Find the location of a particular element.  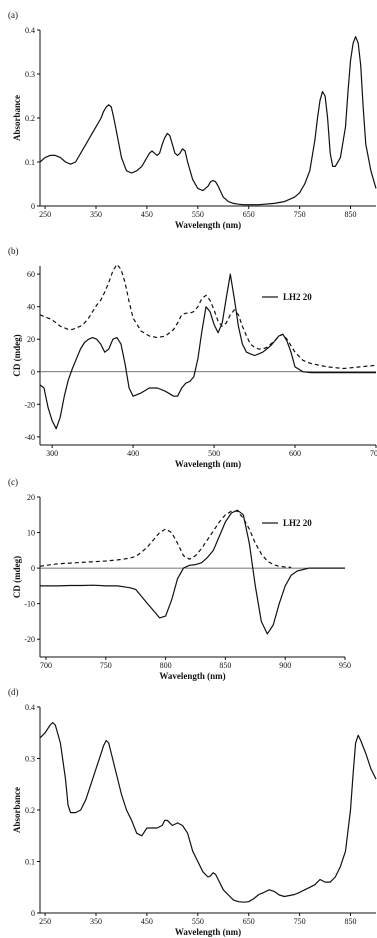

y-tick-label: 10 is located at coordinates (31, 533).